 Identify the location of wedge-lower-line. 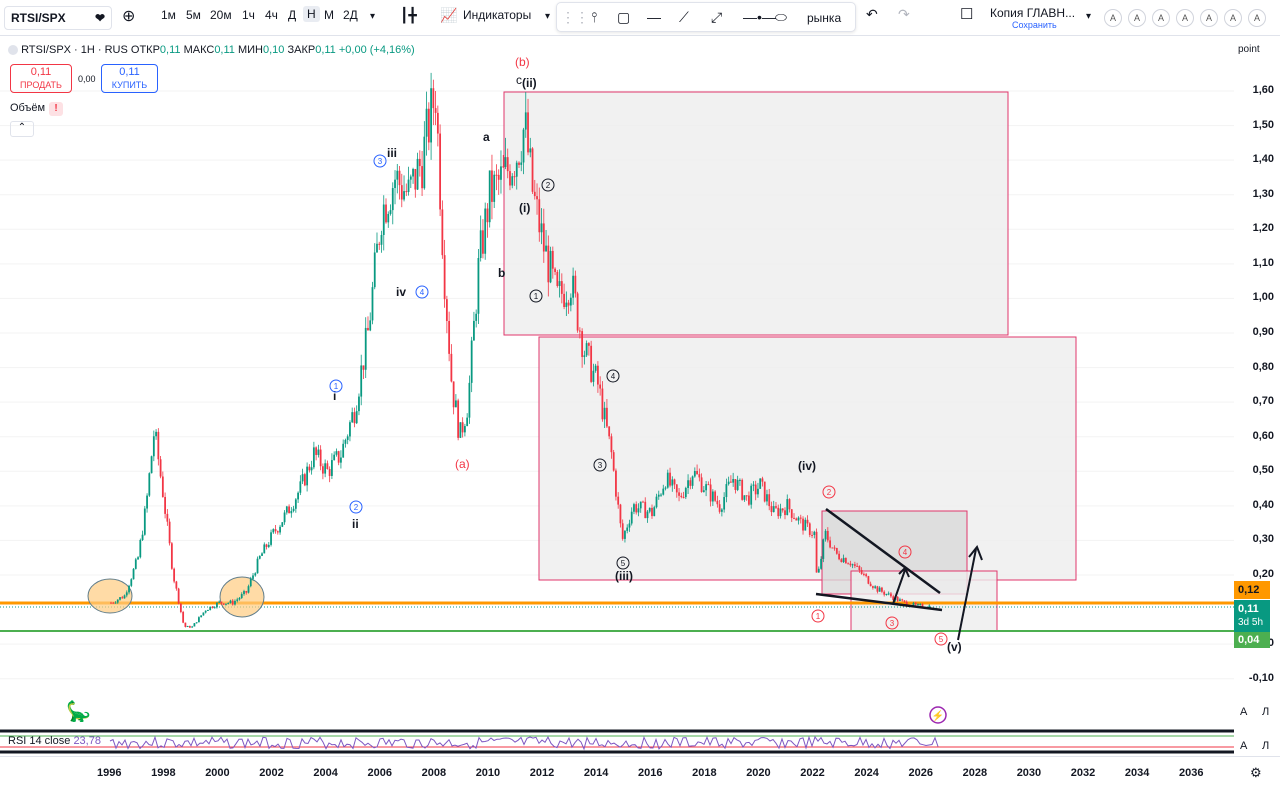
(879, 602).